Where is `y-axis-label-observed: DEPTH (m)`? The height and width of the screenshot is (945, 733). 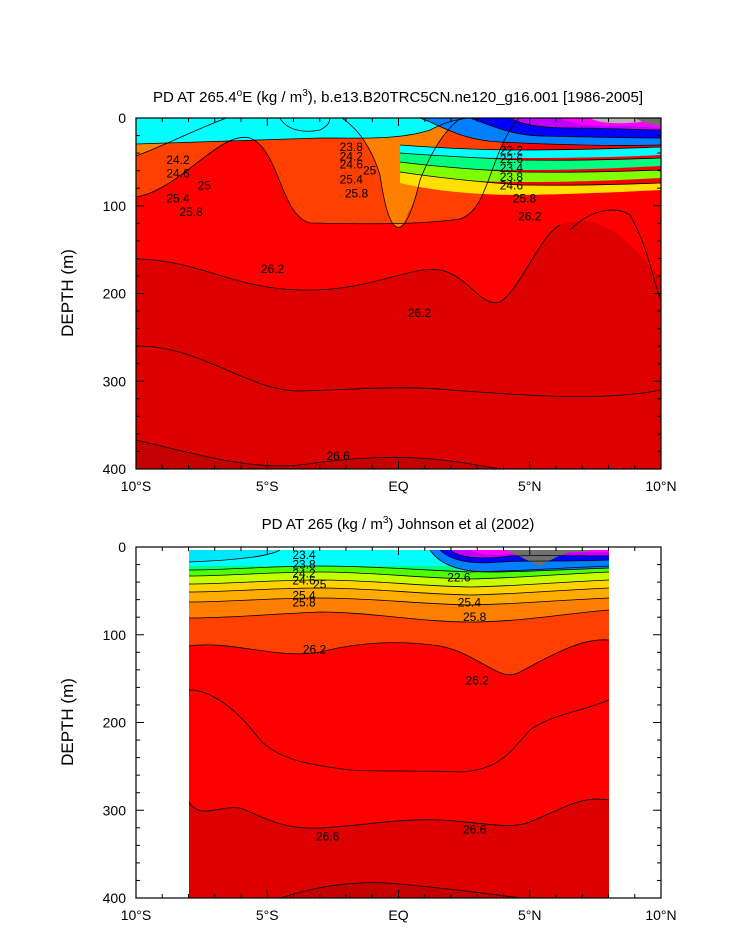 y-axis-label-observed: DEPTH (m) is located at coordinates (67, 722).